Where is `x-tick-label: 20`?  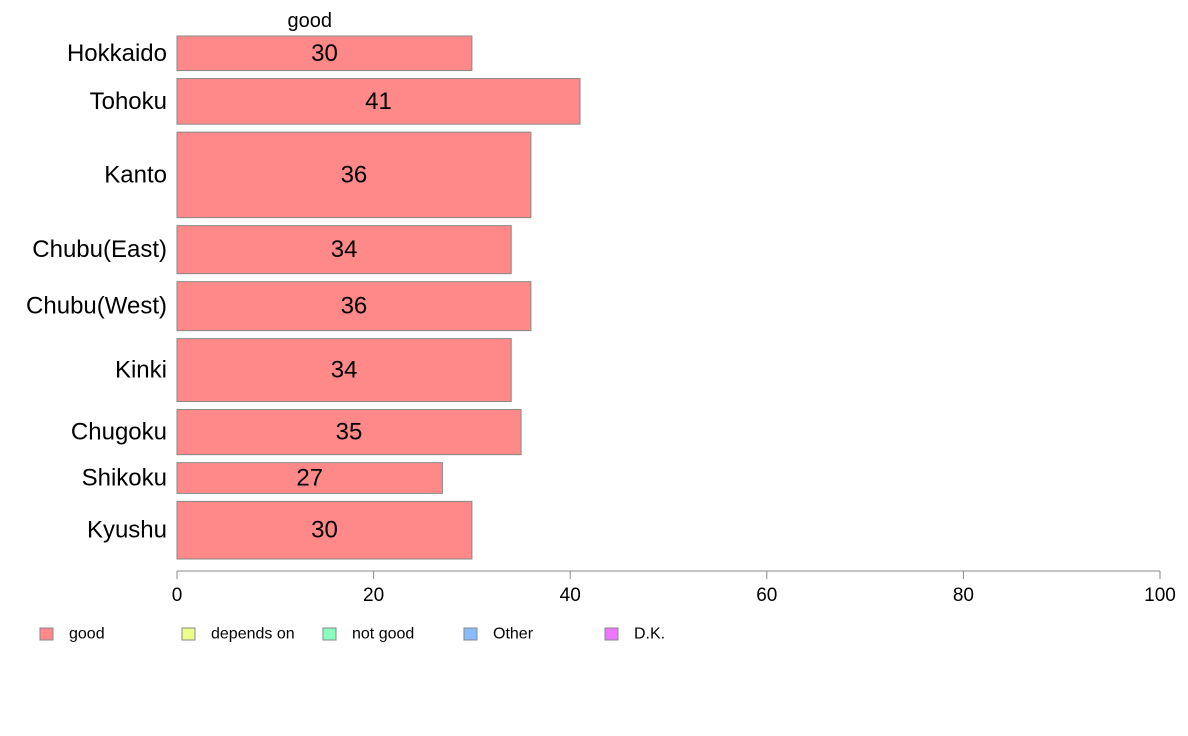
x-tick-label: 20 is located at coordinates (373, 595).